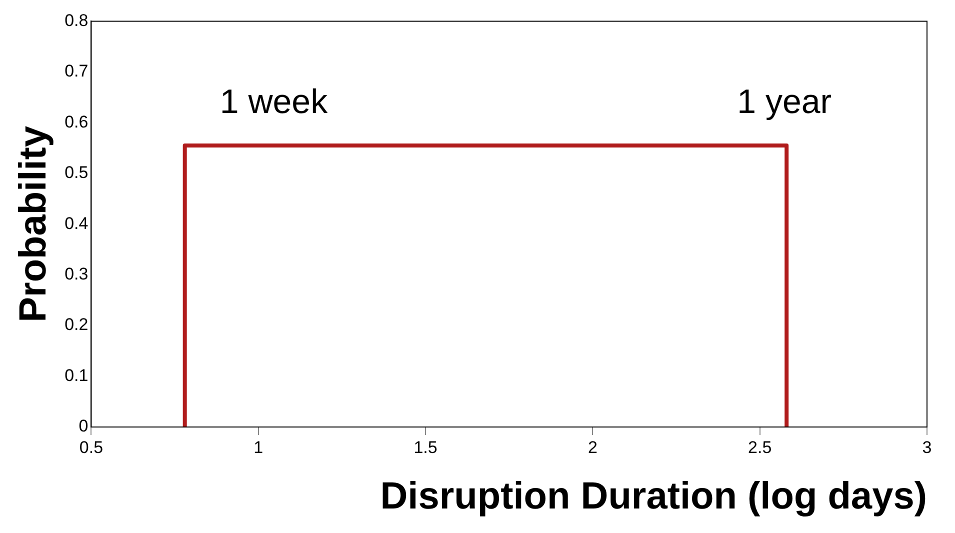 The width and height of the screenshot is (955, 533). What do you see at coordinates (426, 447) in the screenshot?
I see `x-tick-label: 1.5` at bounding box center [426, 447].